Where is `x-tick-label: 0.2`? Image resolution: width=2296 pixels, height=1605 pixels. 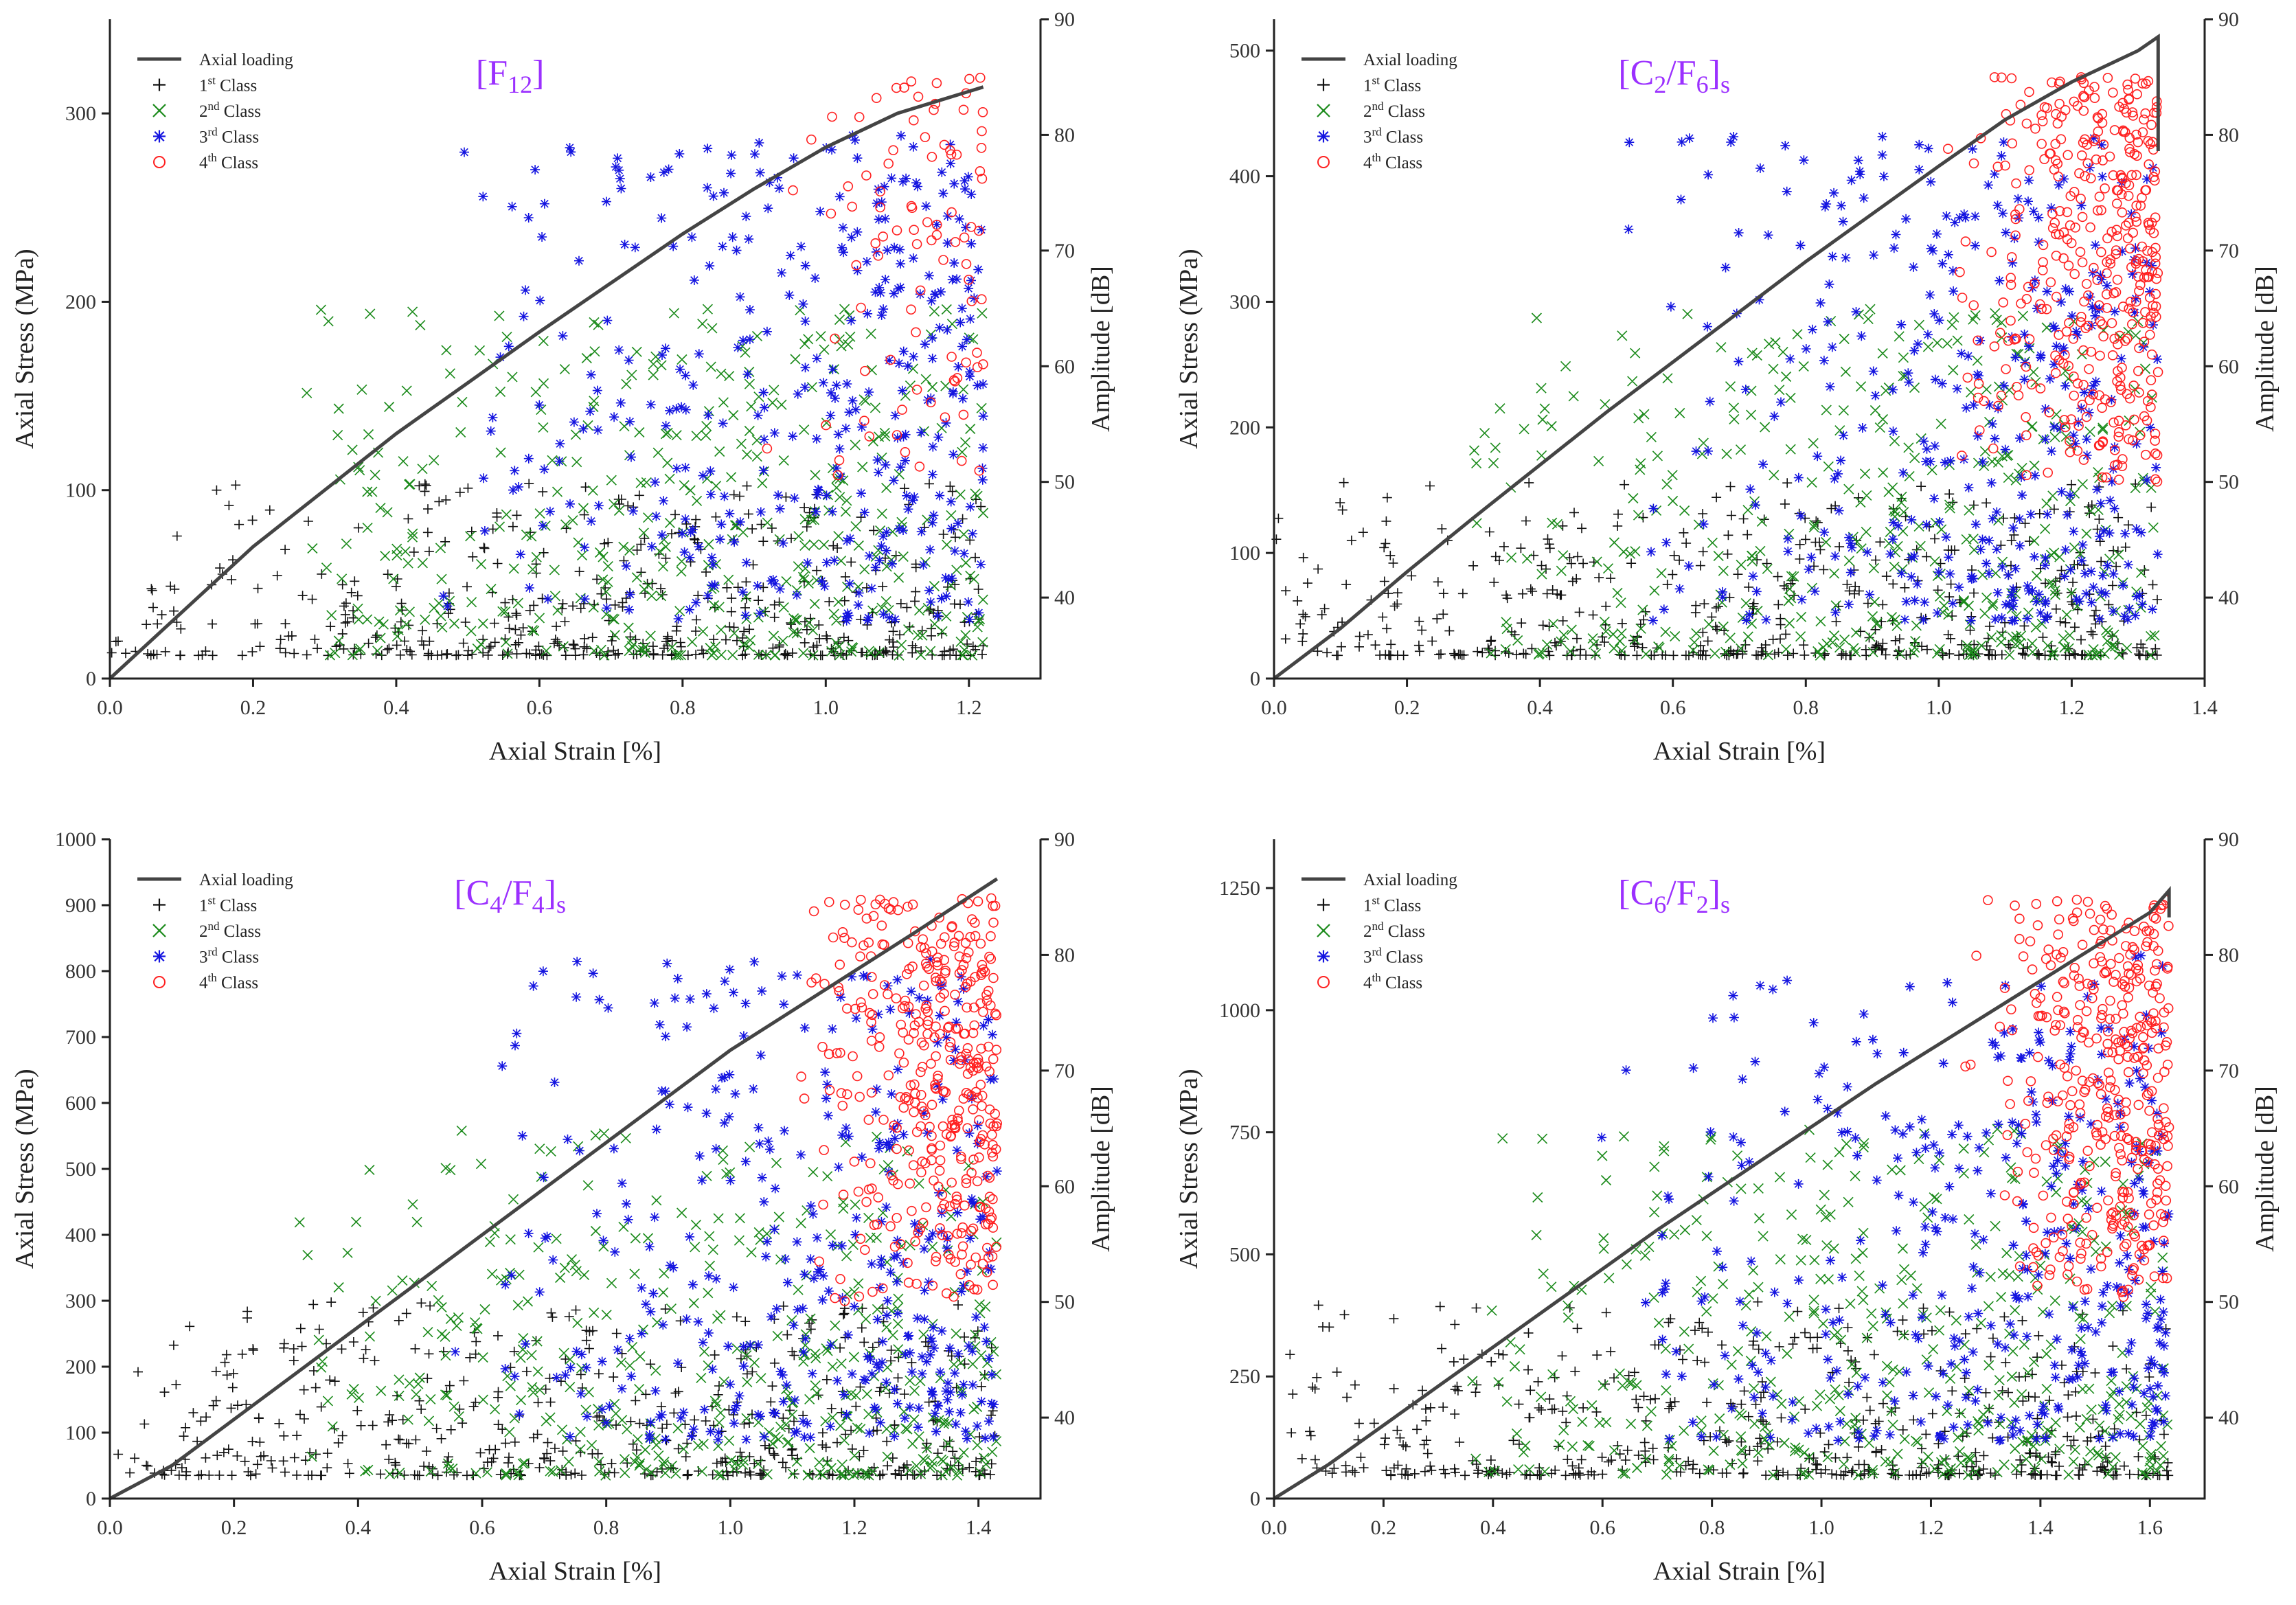
x-tick-label: 0.2 is located at coordinates (1384, 1527).